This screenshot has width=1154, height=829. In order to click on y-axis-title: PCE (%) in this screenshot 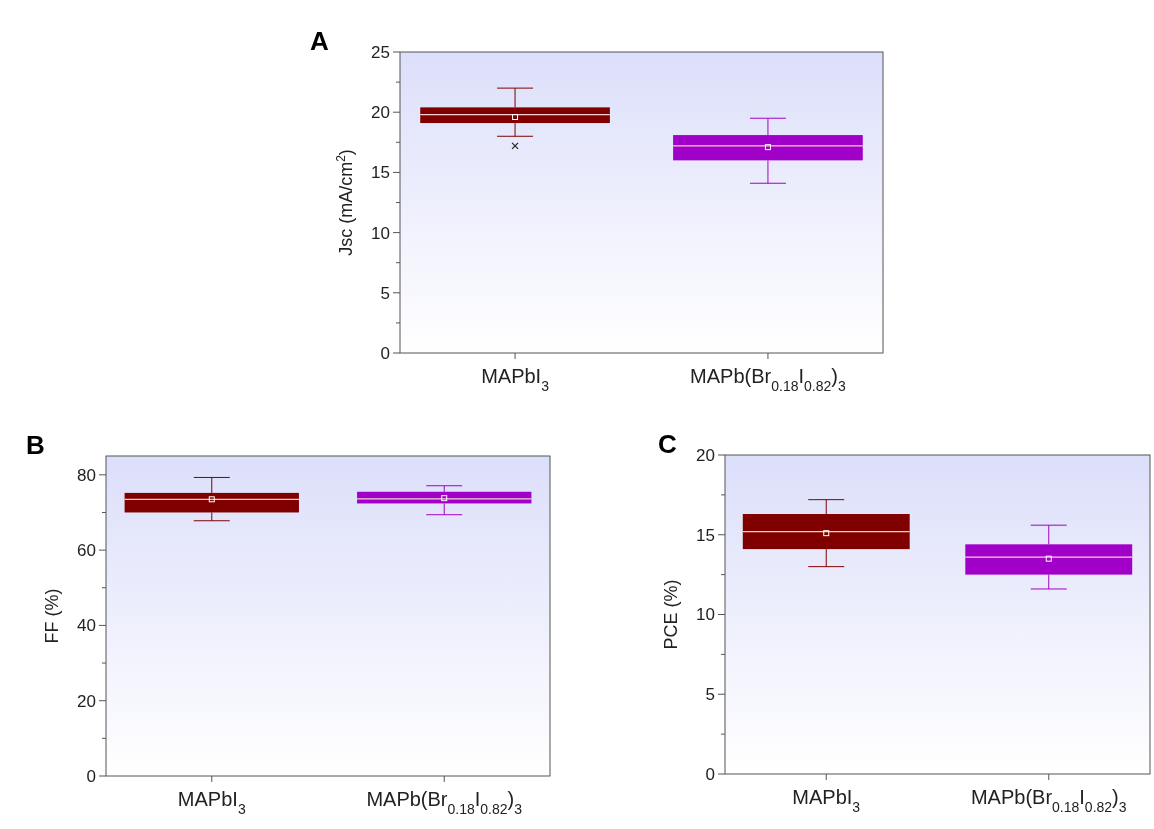, I will do `click(671, 614)`.